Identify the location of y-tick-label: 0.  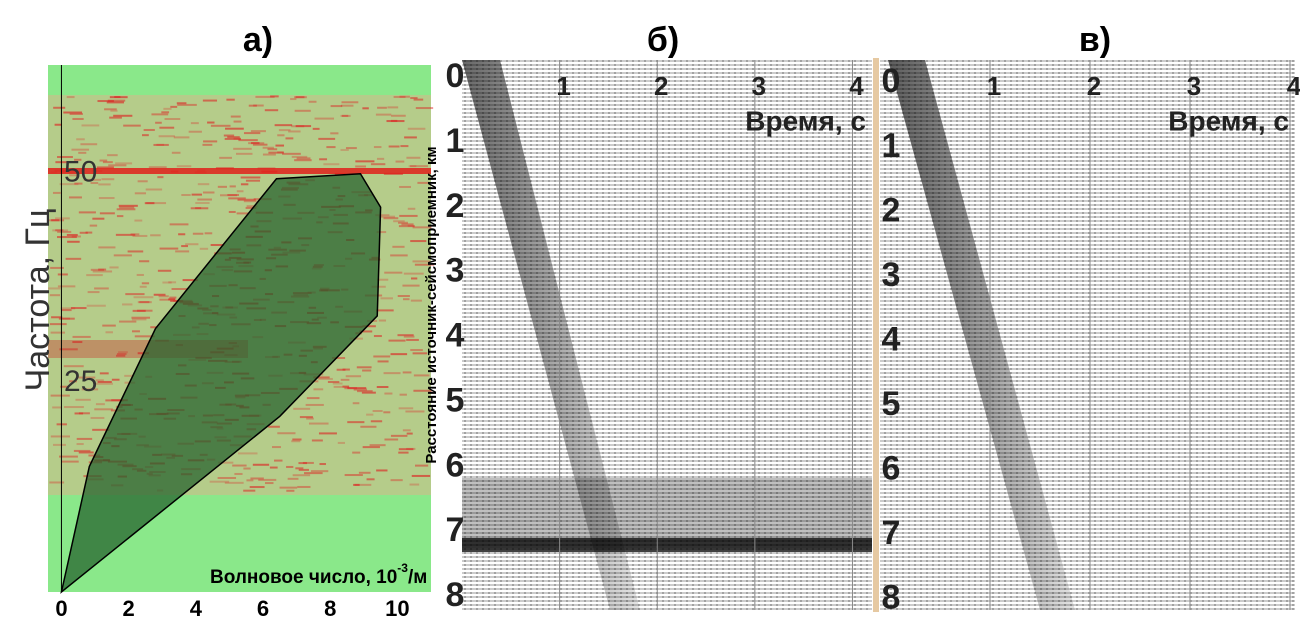
(891, 81).